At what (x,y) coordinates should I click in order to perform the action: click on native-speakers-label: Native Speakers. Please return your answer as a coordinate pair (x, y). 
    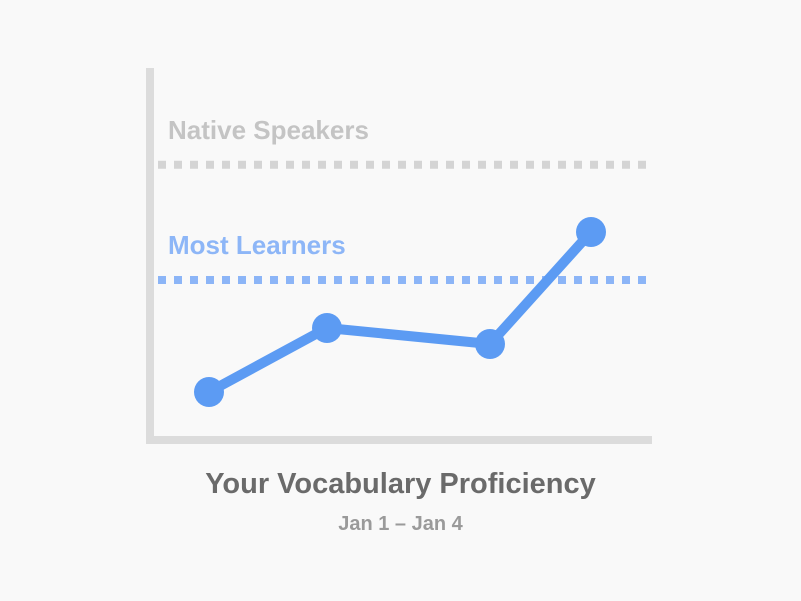
    Looking at the image, I should click on (268, 130).